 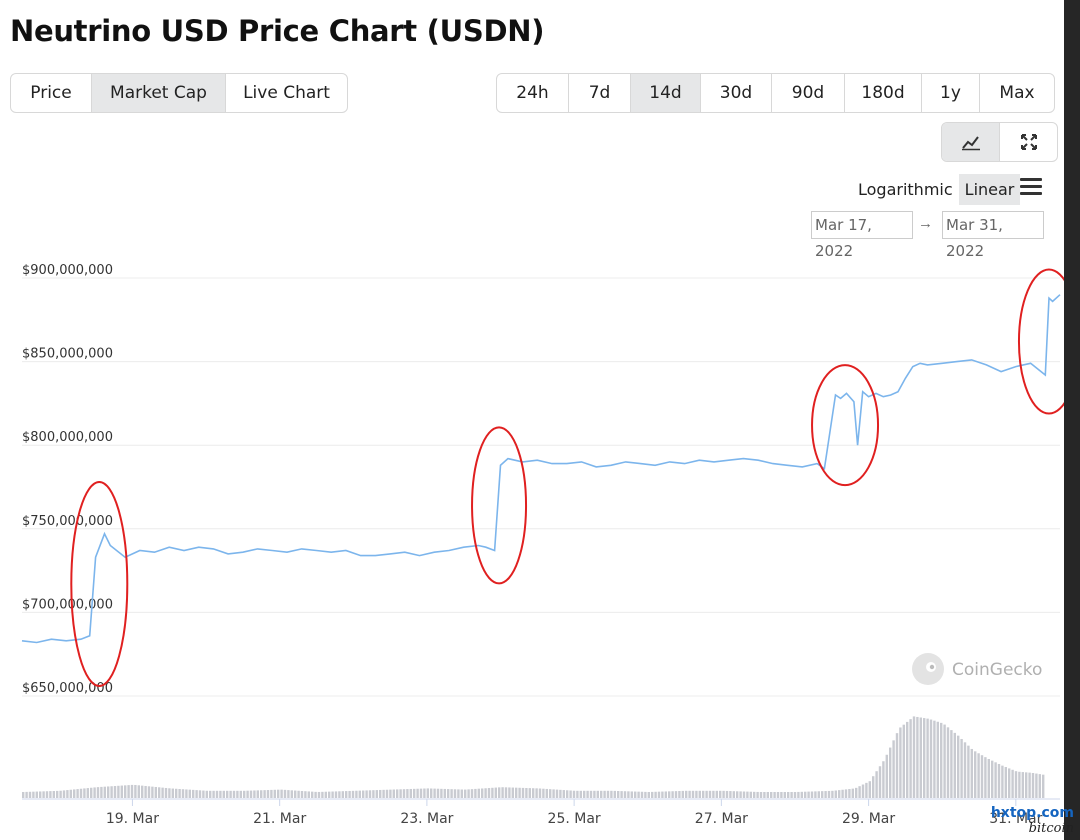 I want to click on tab-price: Price, so click(x=51, y=93).